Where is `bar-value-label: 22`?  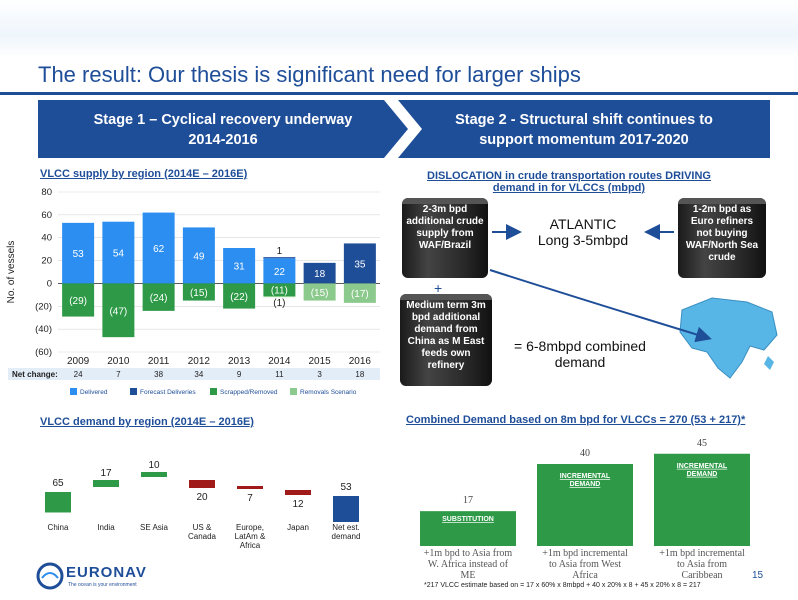 bar-value-label: 22 is located at coordinates (280, 272).